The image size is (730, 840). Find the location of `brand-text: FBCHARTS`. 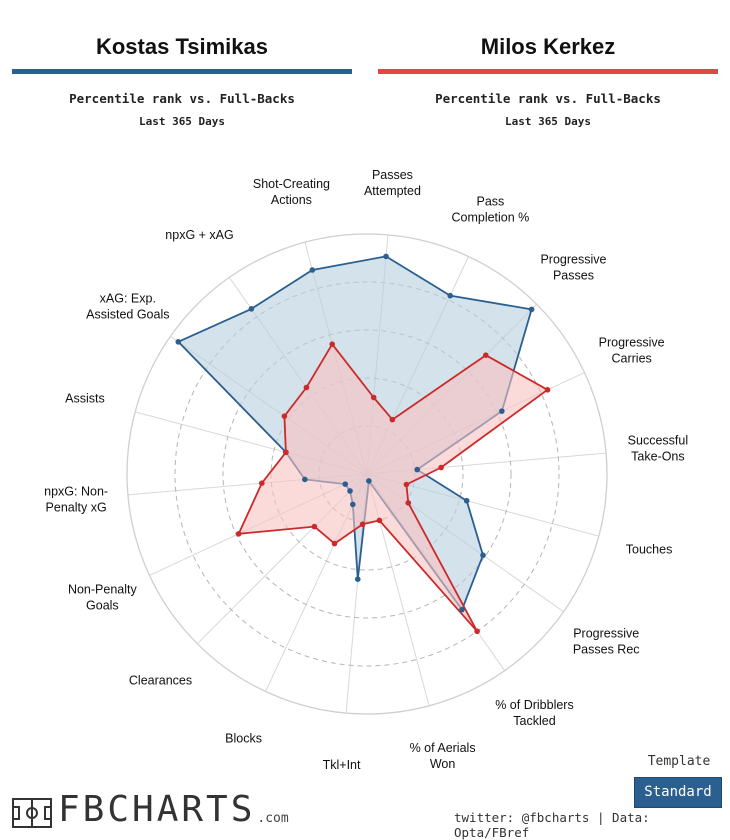

brand-text: FBCHARTS is located at coordinates (157, 809).